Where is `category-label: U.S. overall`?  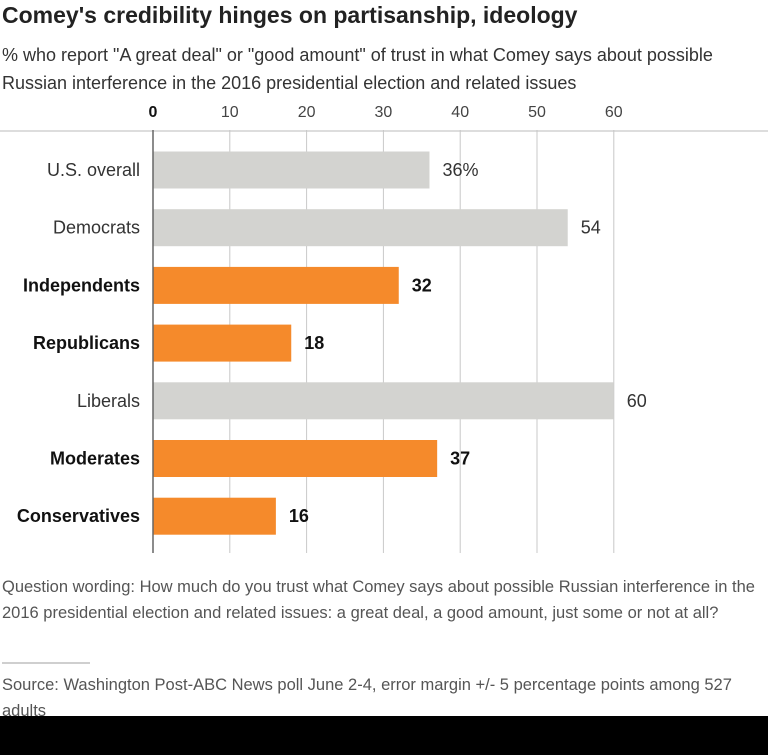 category-label: U.S. overall is located at coordinates (93, 170).